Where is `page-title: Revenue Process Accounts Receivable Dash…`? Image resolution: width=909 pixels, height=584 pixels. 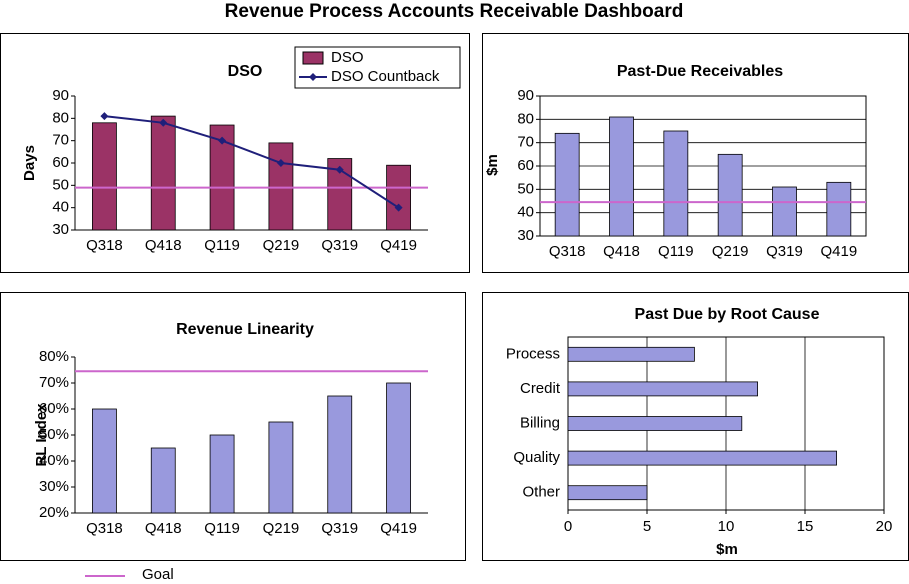 page-title: Revenue Process Accounts Receivable Dash… is located at coordinates (454, 11).